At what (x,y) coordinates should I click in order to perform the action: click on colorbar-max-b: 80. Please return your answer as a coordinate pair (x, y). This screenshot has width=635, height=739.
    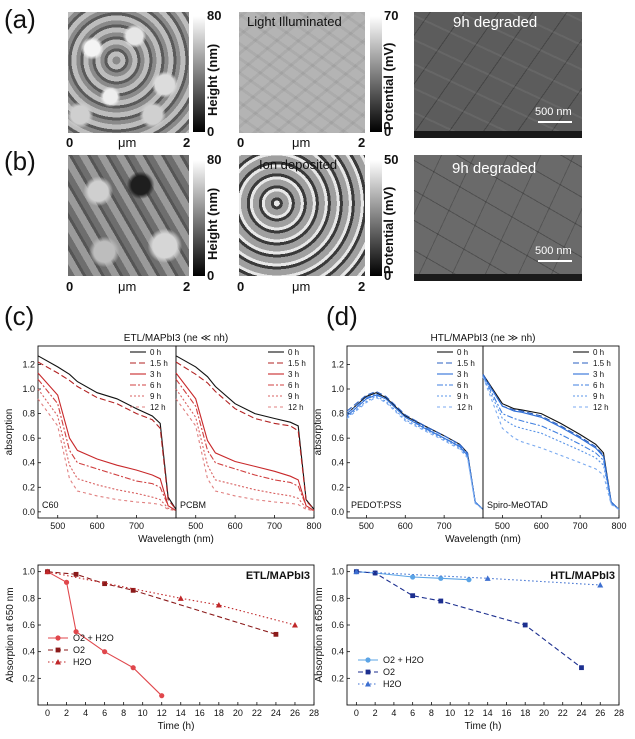
    Looking at the image, I should click on (214, 159).